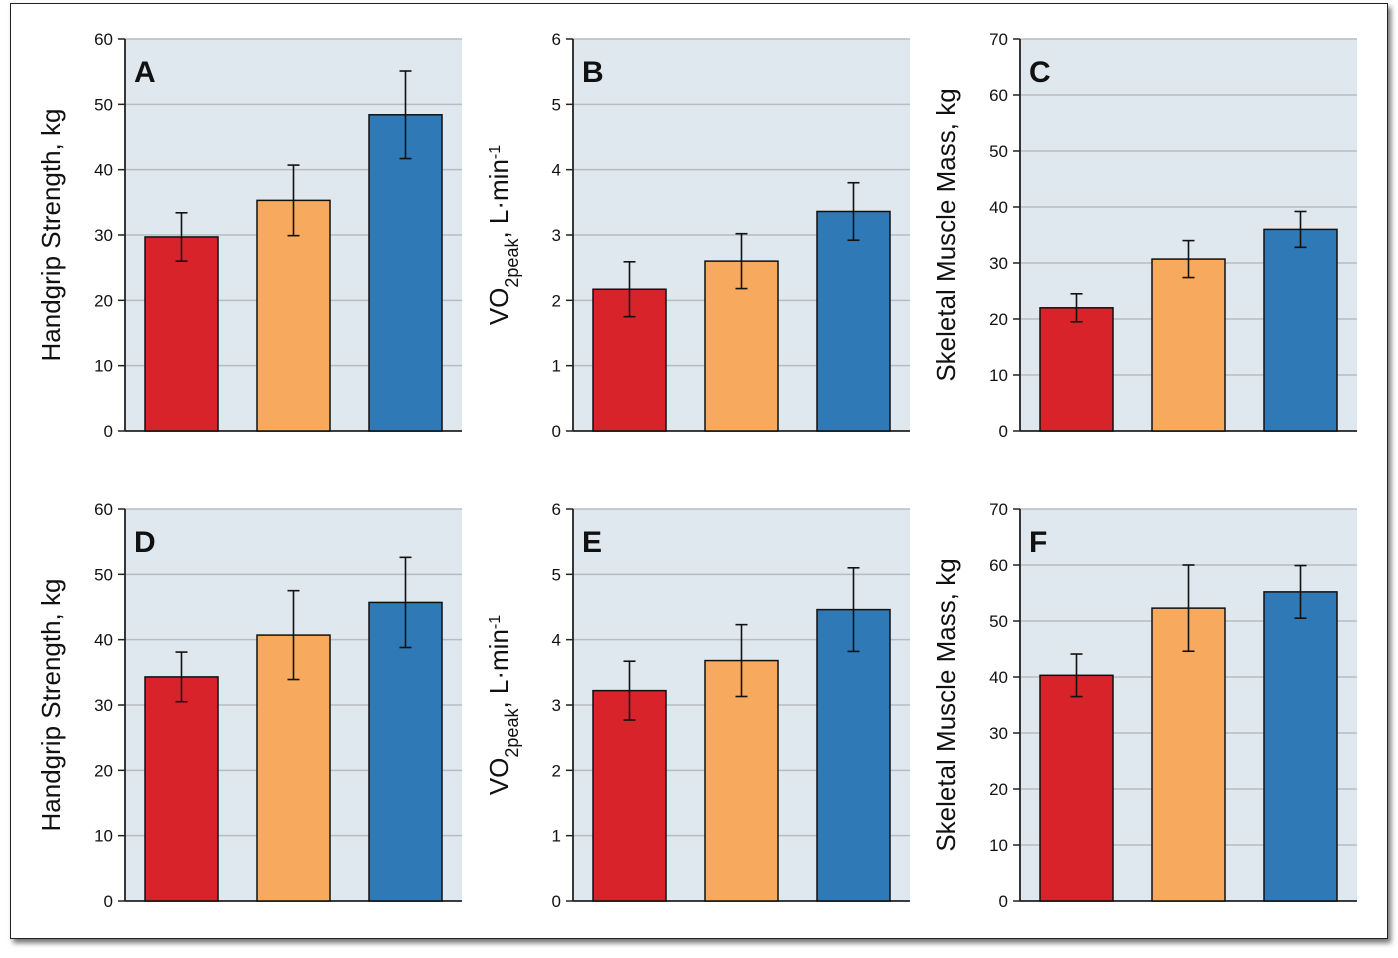 The width and height of the screenshot is (1398, 958). I want to click on panel-b: 0 1 2 3 4 5 6 B VO2peak, L·min-1, so click(697, 235).